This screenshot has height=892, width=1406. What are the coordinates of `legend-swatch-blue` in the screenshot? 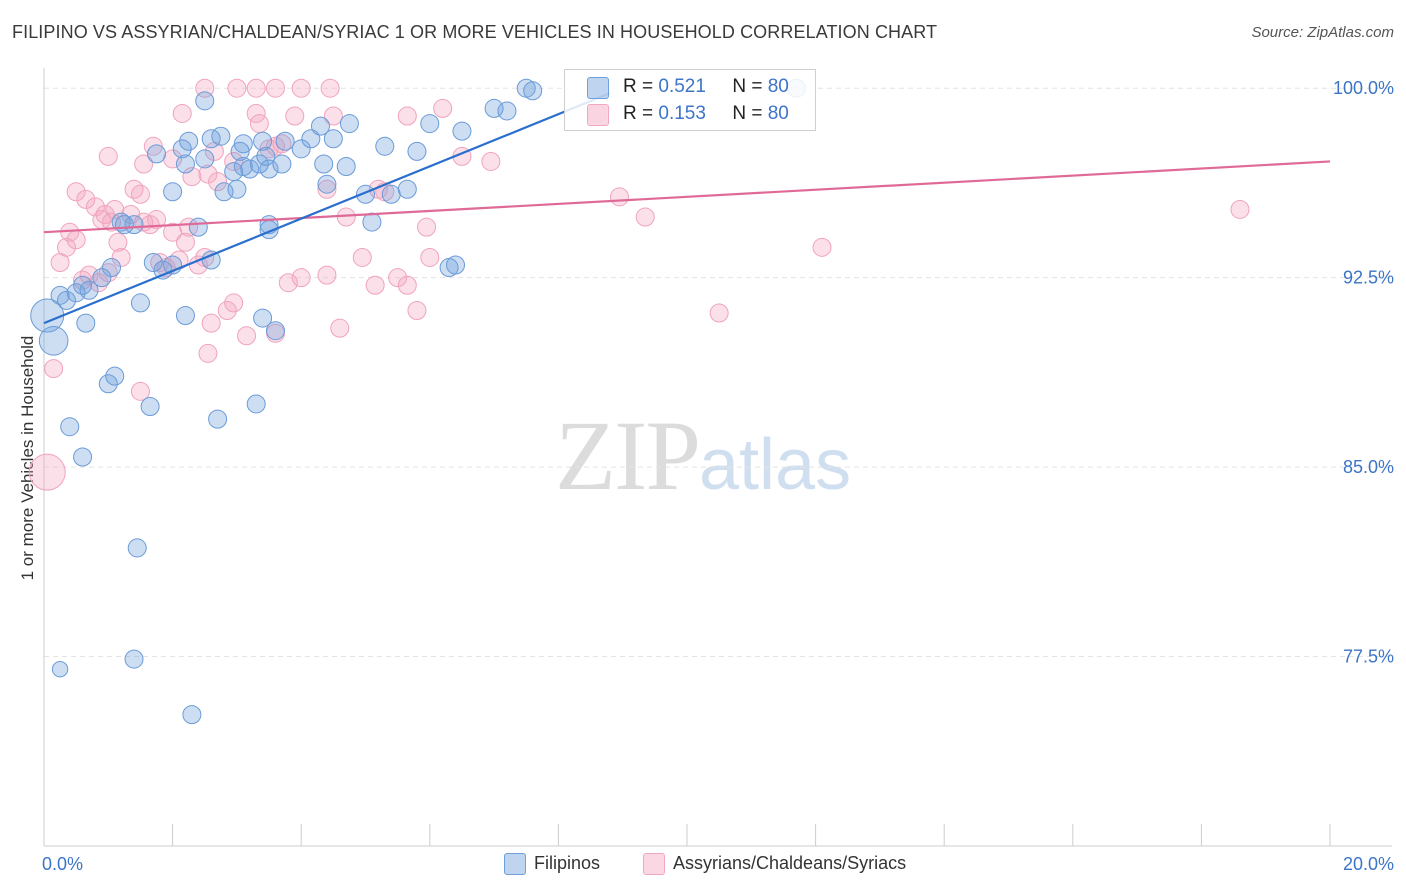 It's located at (598, 88).